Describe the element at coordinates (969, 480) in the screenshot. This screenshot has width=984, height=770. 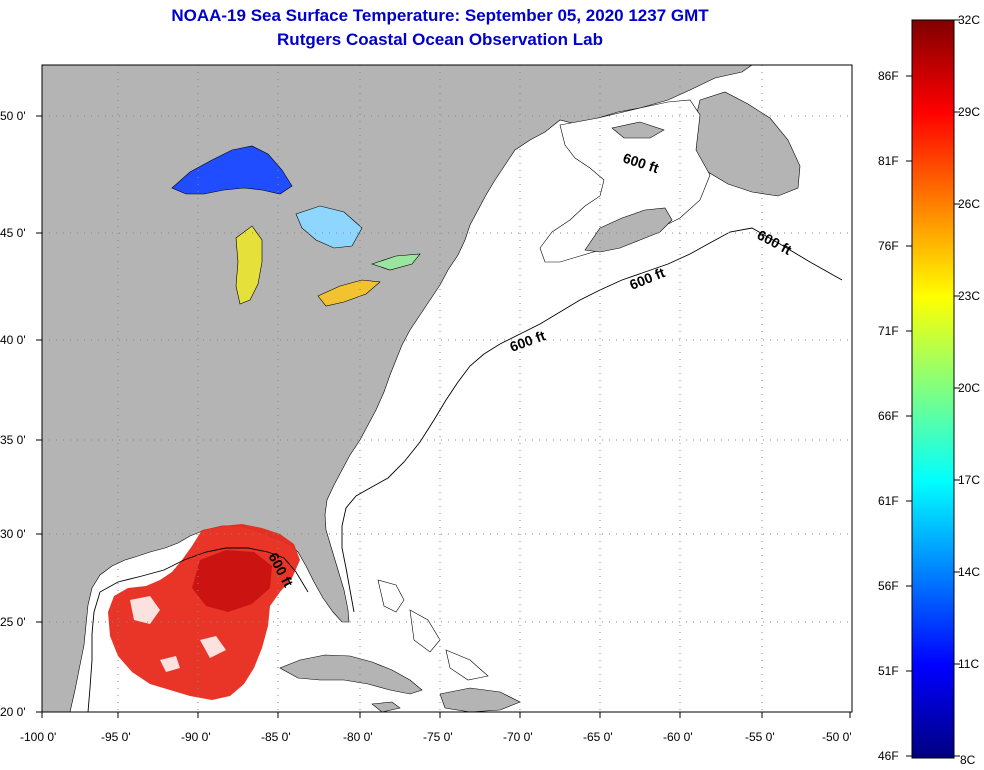
I see `colorbar-celsius-label: 17C` at that location.